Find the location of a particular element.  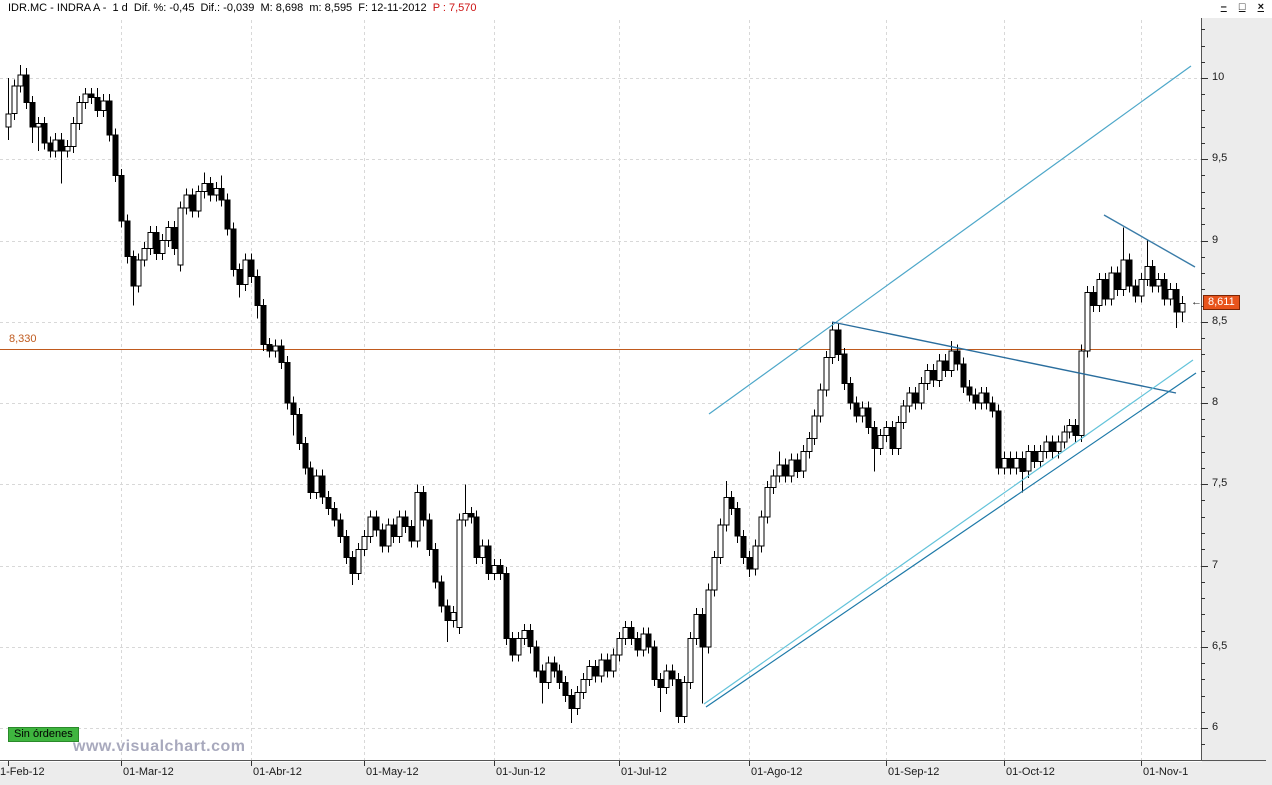

y-axis-label: 8,5 is located at coordinates (1220, 320).